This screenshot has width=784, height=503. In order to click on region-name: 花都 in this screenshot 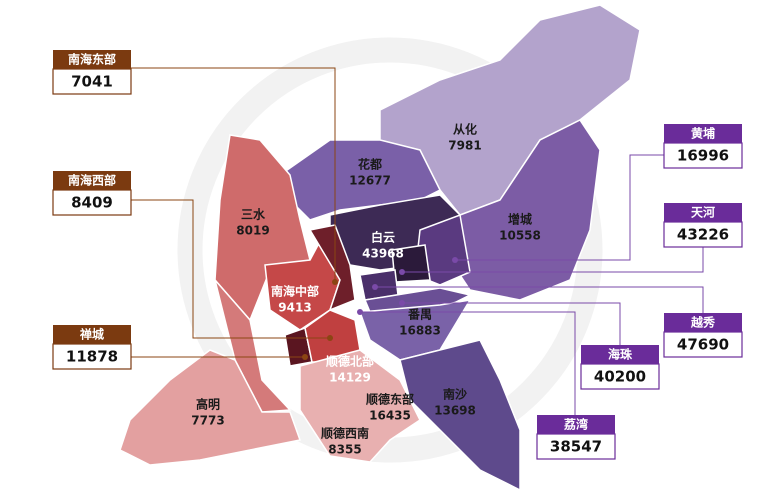, I will do `click(370, 164)`.